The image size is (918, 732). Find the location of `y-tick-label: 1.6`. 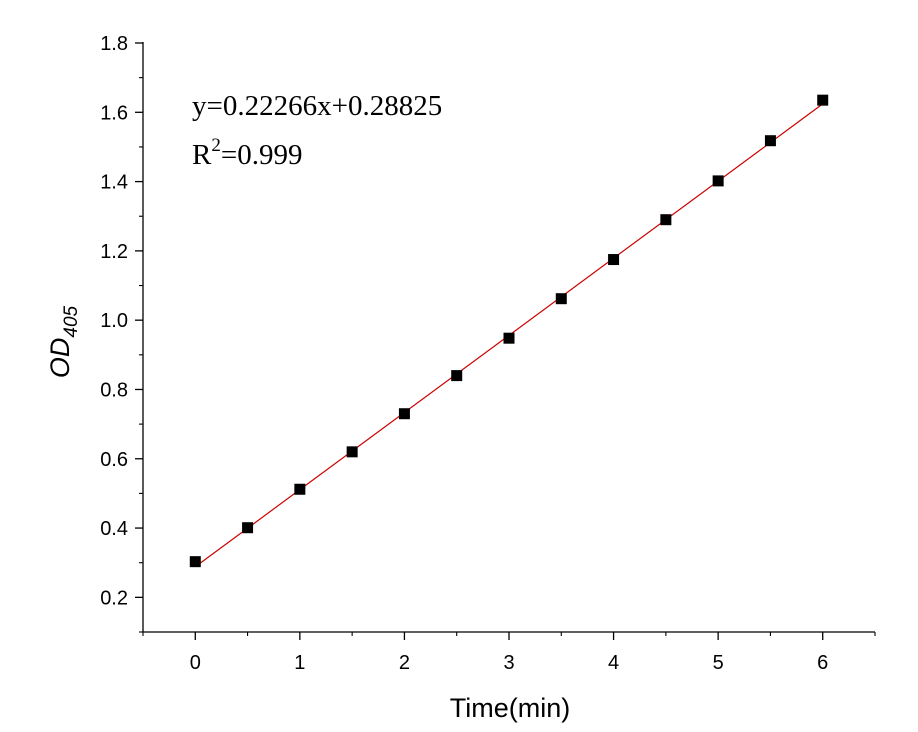

y-tick-label: 1.6 is located at coordinates (114, 113).